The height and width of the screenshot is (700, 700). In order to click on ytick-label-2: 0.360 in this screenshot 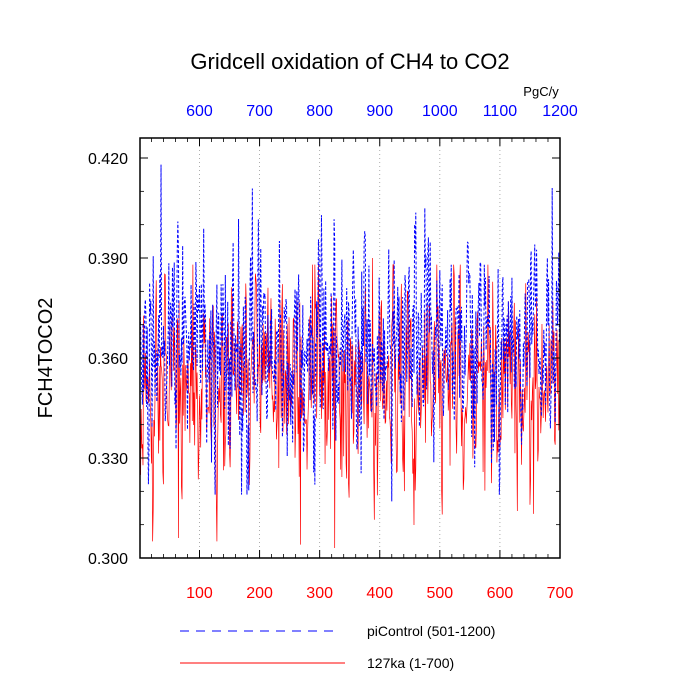, I will do `click(108, 359)`.